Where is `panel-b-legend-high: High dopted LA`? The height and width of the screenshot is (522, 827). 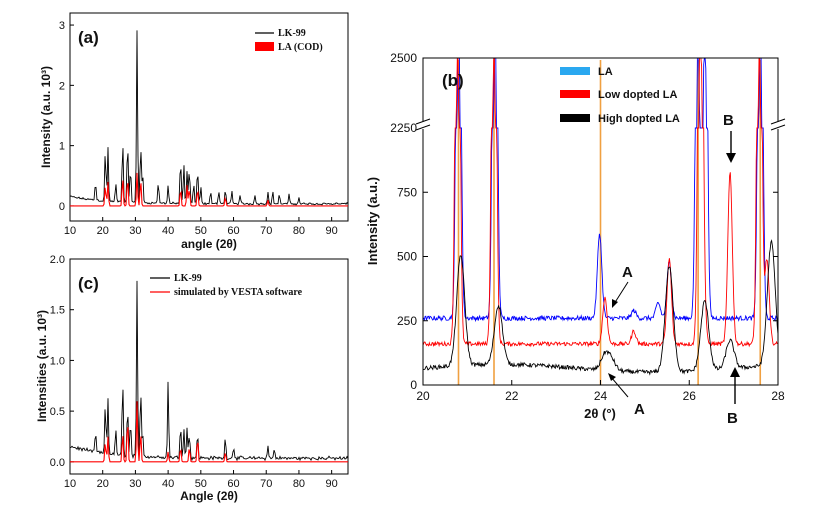
panel-b-legend-high: High dopted LA is located at coordinates (639, 119).